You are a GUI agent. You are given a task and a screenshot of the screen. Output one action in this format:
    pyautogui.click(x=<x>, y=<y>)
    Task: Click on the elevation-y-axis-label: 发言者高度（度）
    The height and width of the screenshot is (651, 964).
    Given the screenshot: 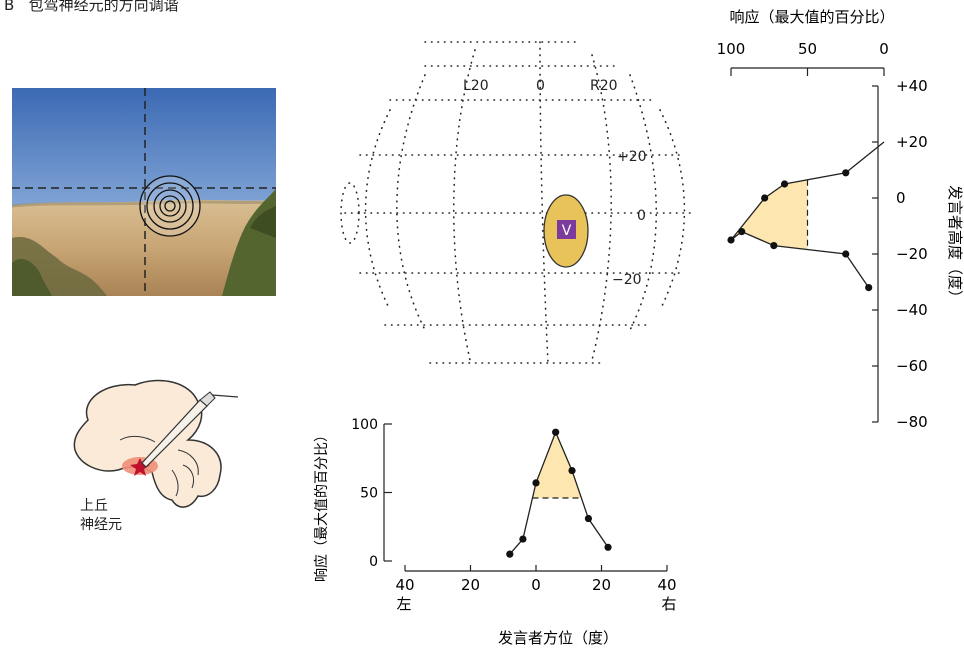 What is the action you would take?
    pyautogui.click(x=955, y=245)
    